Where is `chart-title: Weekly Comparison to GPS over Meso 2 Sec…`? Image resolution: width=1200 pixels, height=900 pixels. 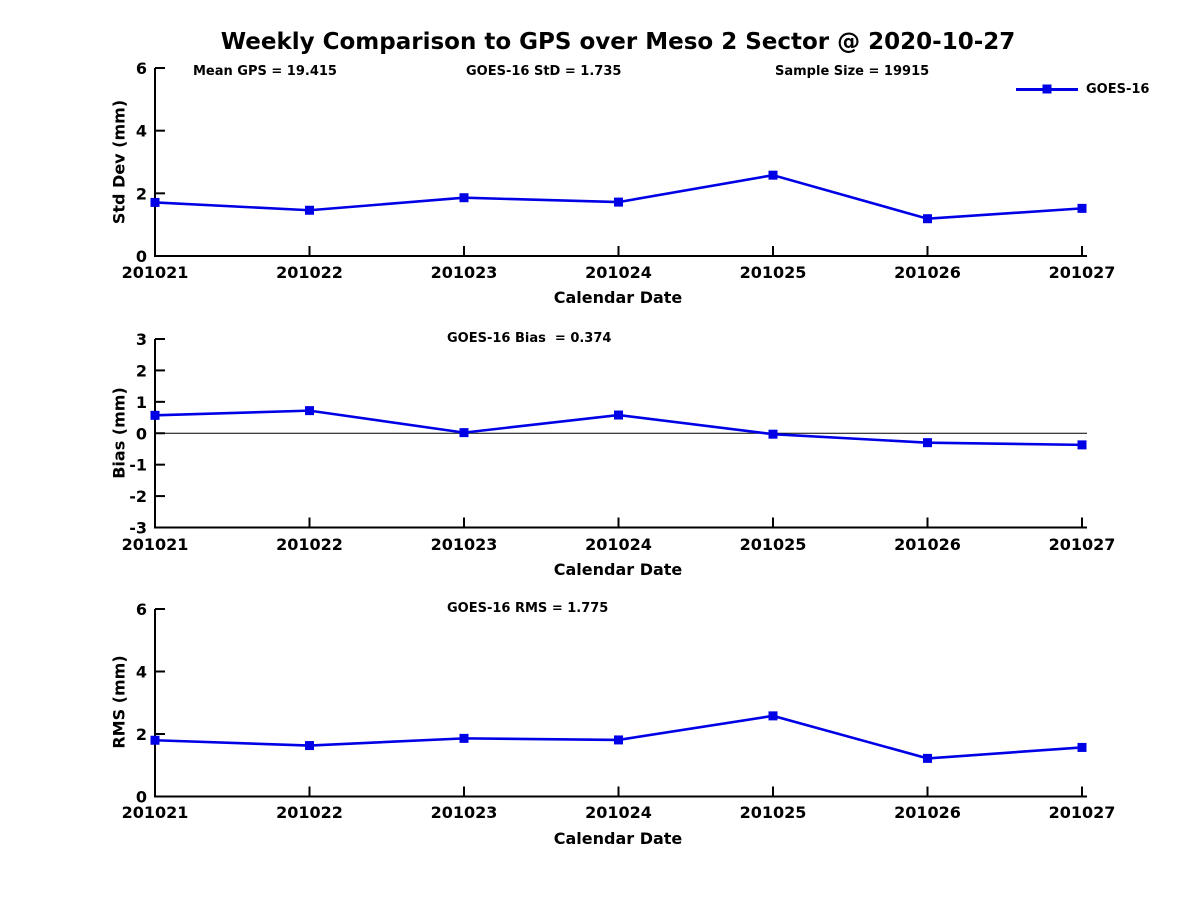
chart-title: Weekly Comparison to GPS over Meso 2 Sec… is located at coordinates (618, 42).